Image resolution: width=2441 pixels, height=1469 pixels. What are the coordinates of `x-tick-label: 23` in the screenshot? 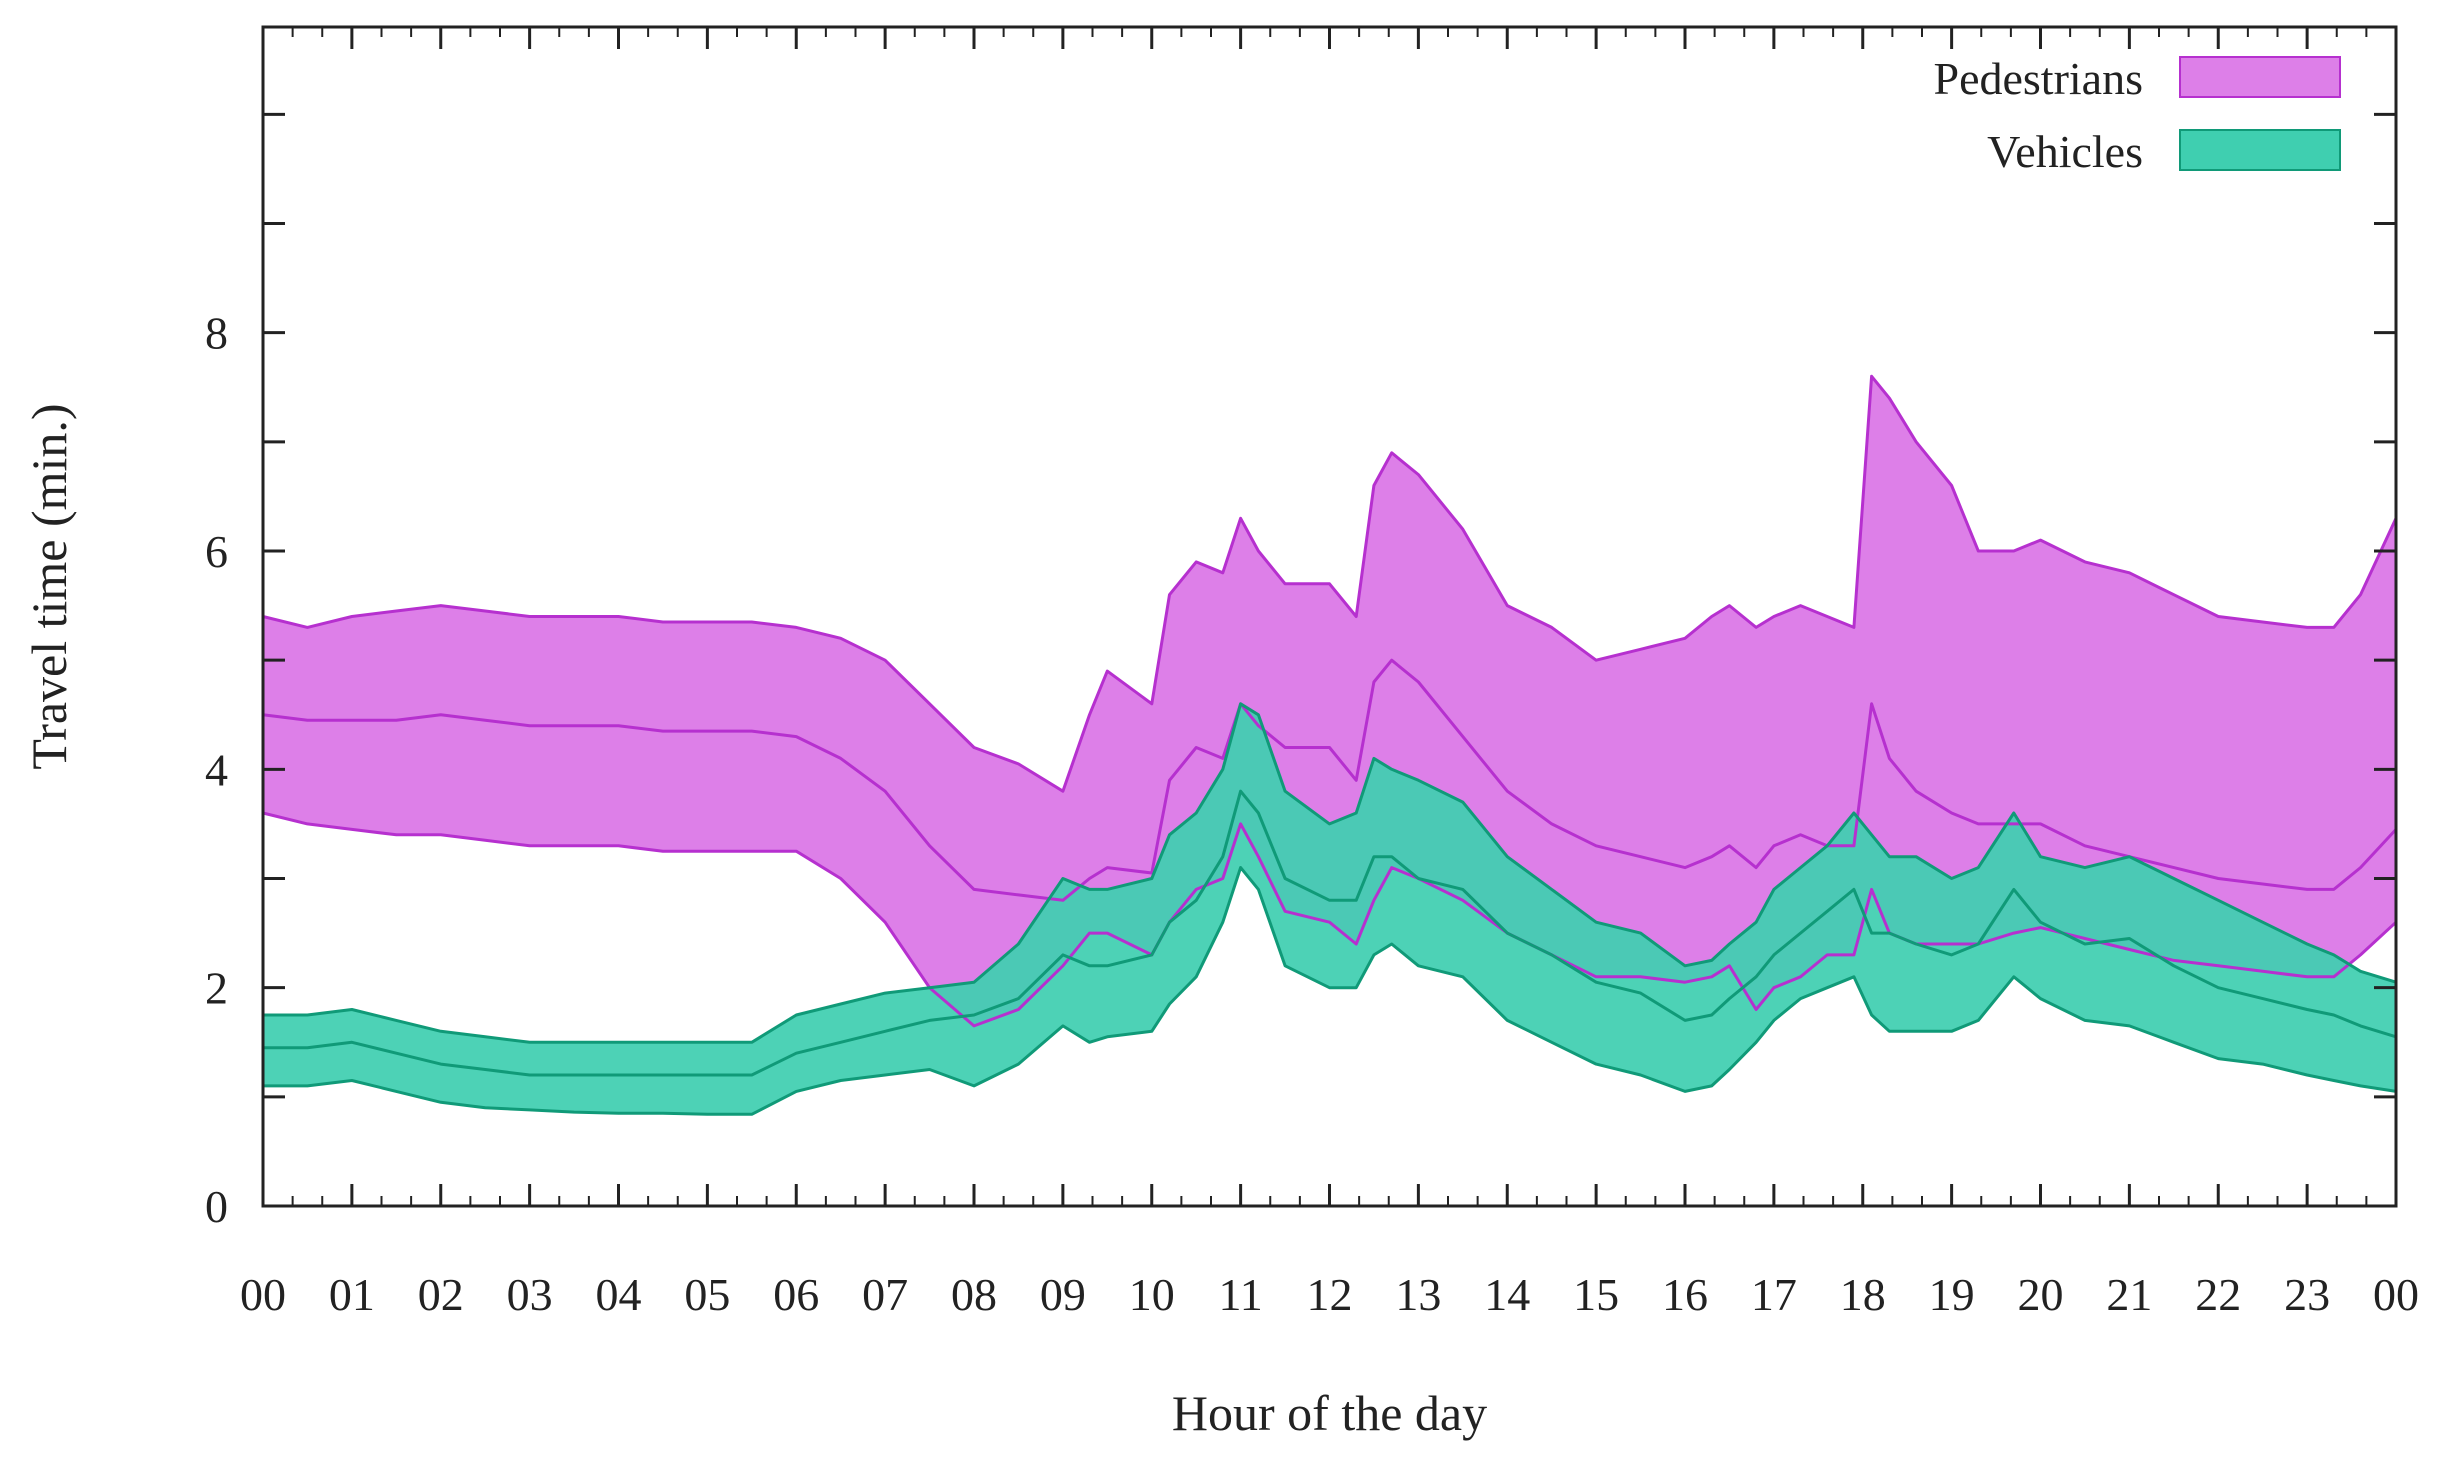 It's located at (2307, 1294).